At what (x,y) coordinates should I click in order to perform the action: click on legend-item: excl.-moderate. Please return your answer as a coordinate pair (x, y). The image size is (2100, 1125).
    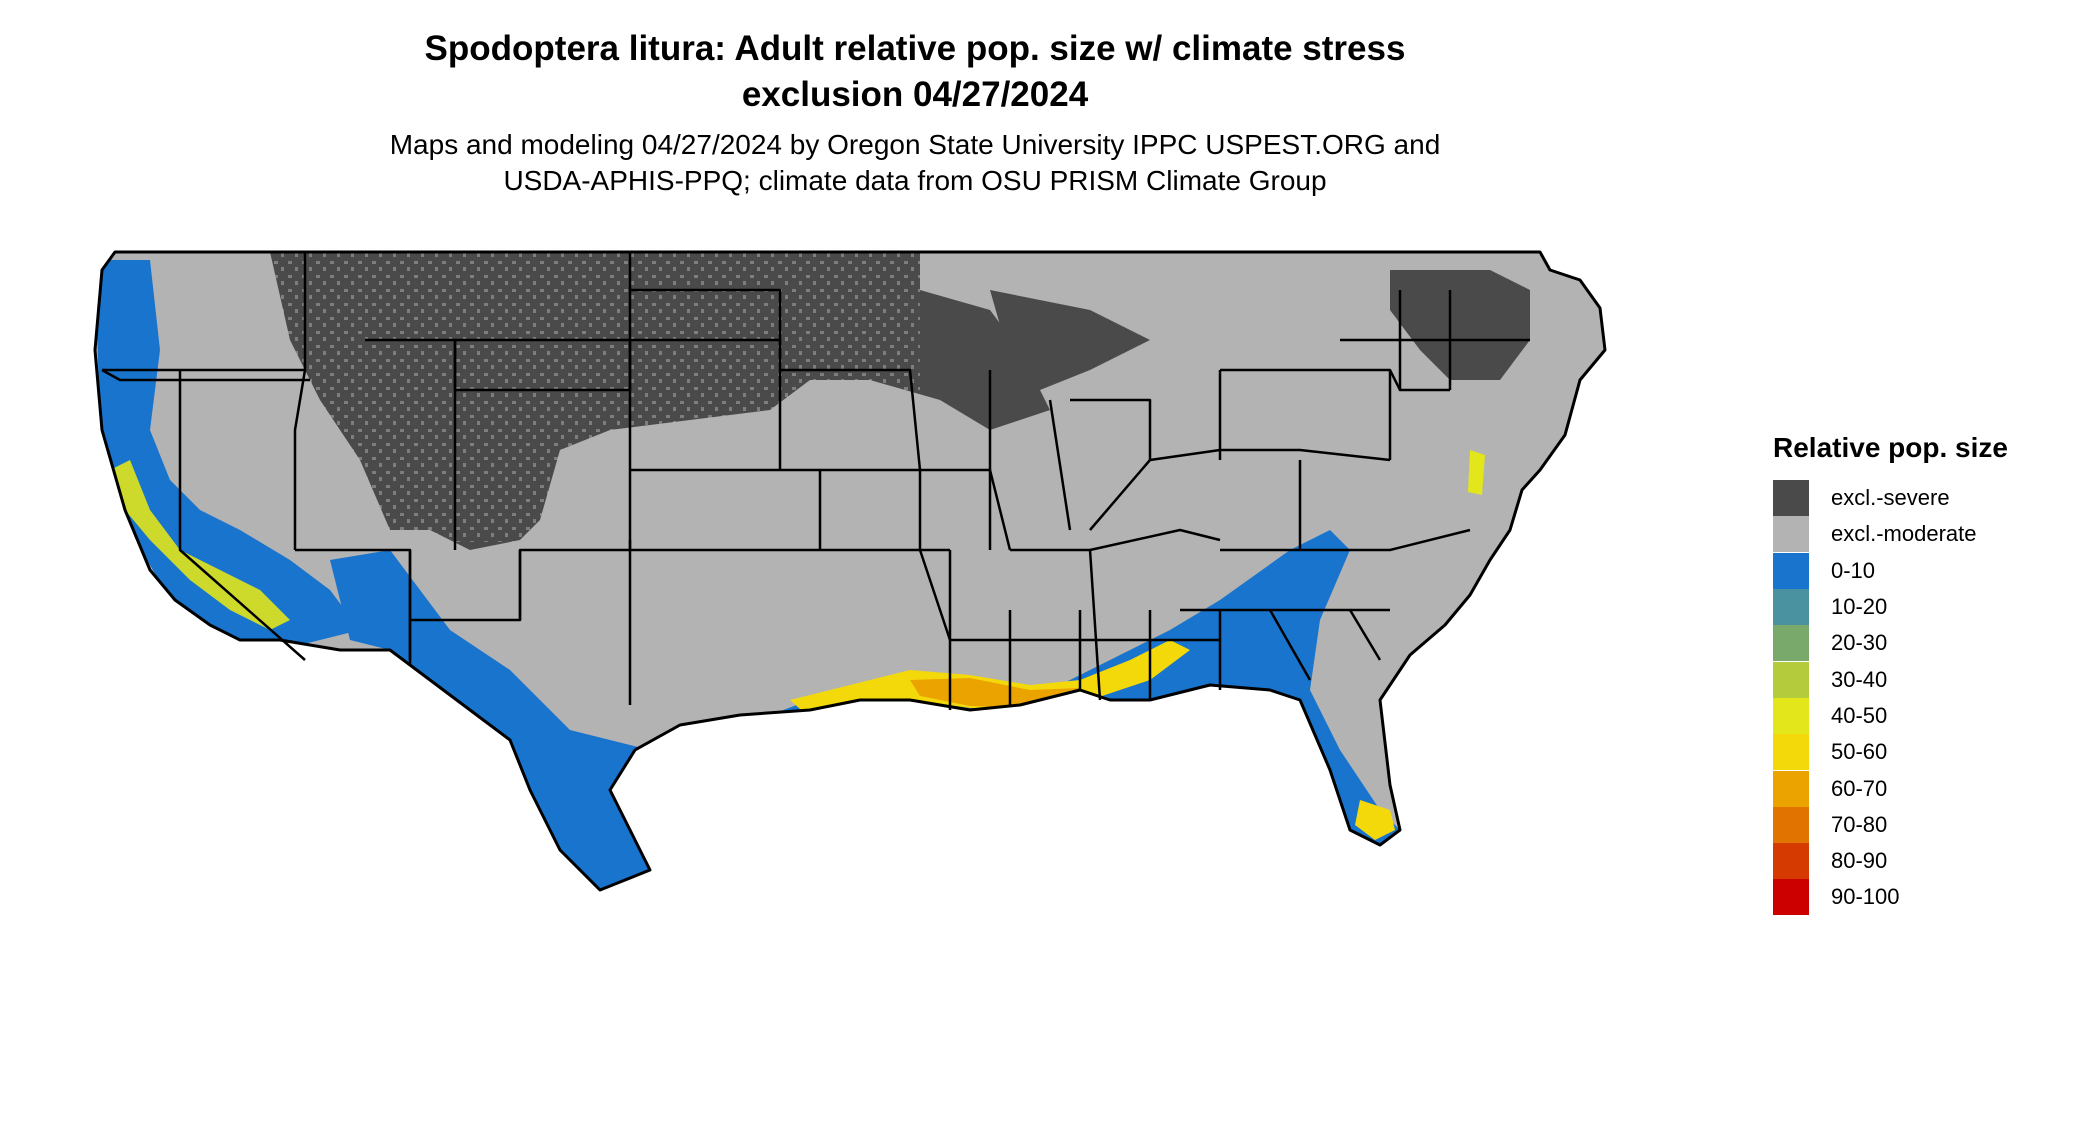
    Looking at the image, I should click on (1890, 534).